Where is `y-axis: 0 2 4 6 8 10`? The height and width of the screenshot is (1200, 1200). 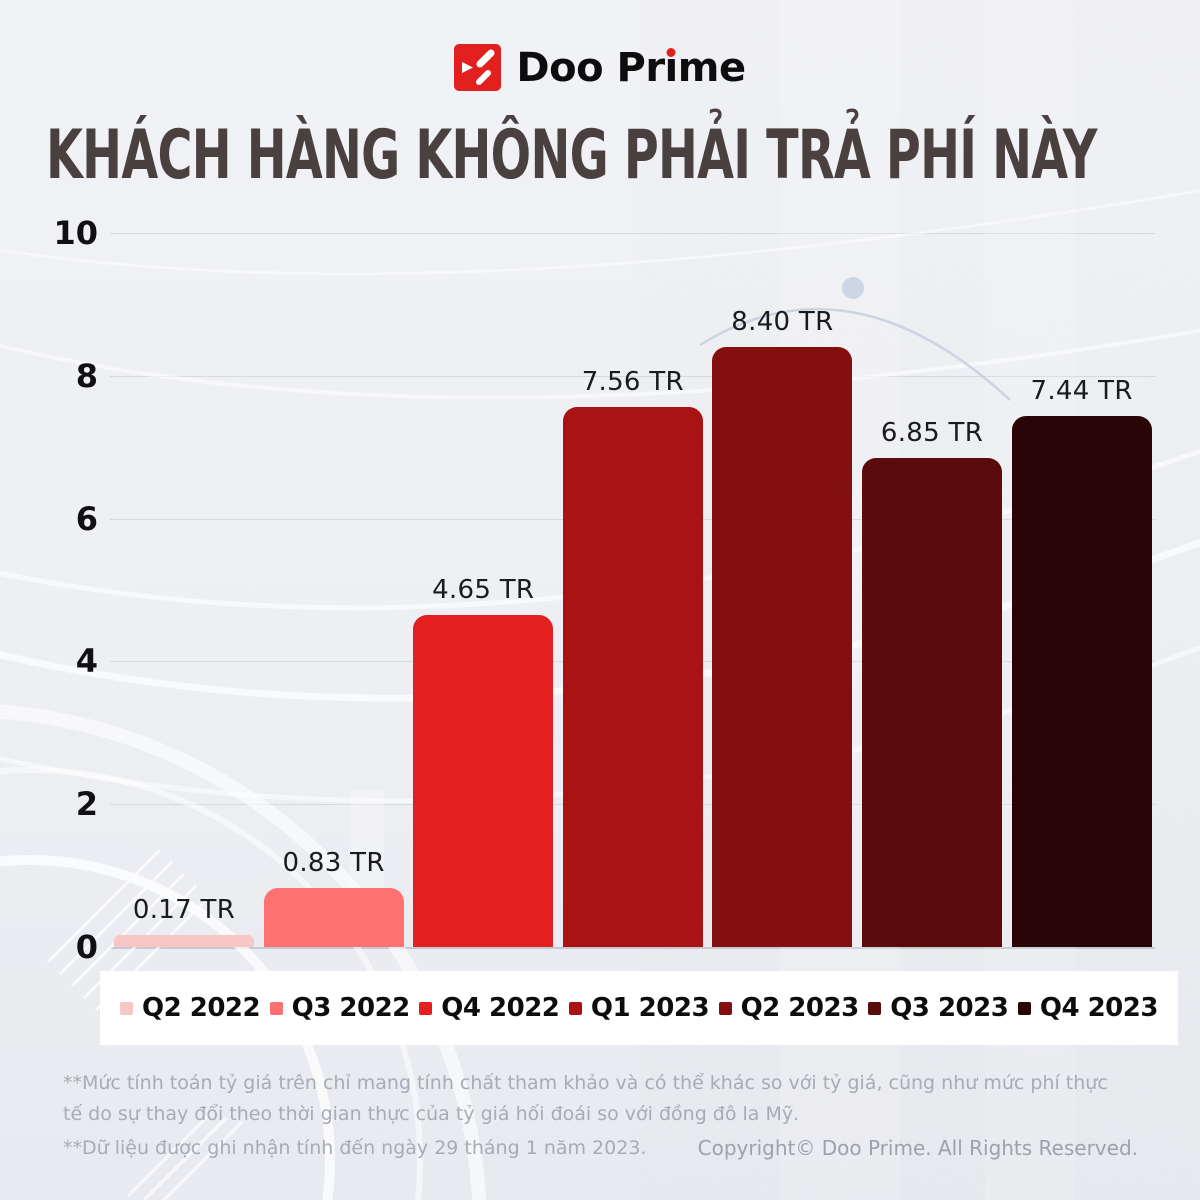 y-axis: 0 2 4 6 8 10 is located at coordinates (69, 590).